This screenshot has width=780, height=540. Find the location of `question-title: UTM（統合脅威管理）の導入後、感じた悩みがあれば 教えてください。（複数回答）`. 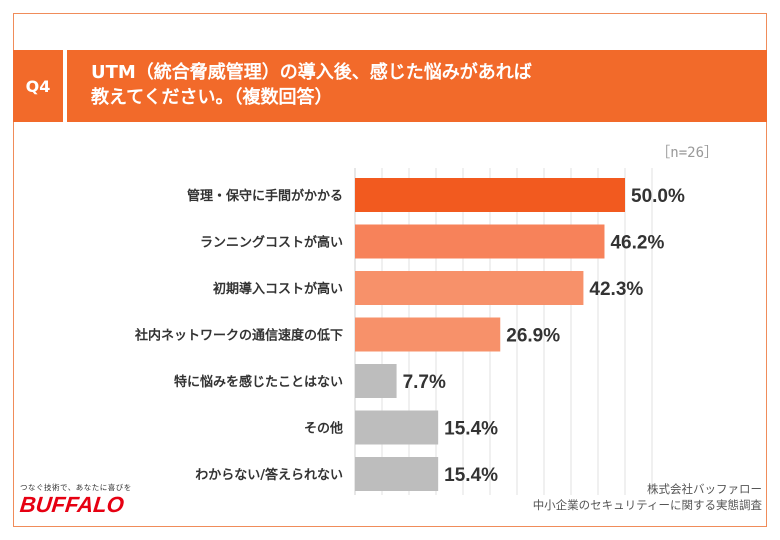

question-title: UTM（統合脅威管理）の導入後、感じた悩みがあれば 教えてください。（複数回答） is located at coordinates (417, 86).